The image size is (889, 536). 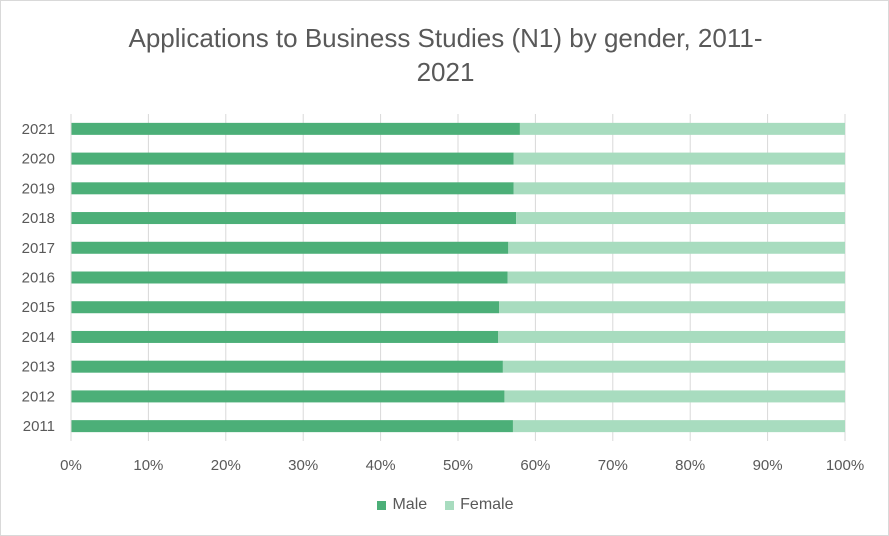 I want to click on y-tick-label: 2020, so click(x=38, y=159).